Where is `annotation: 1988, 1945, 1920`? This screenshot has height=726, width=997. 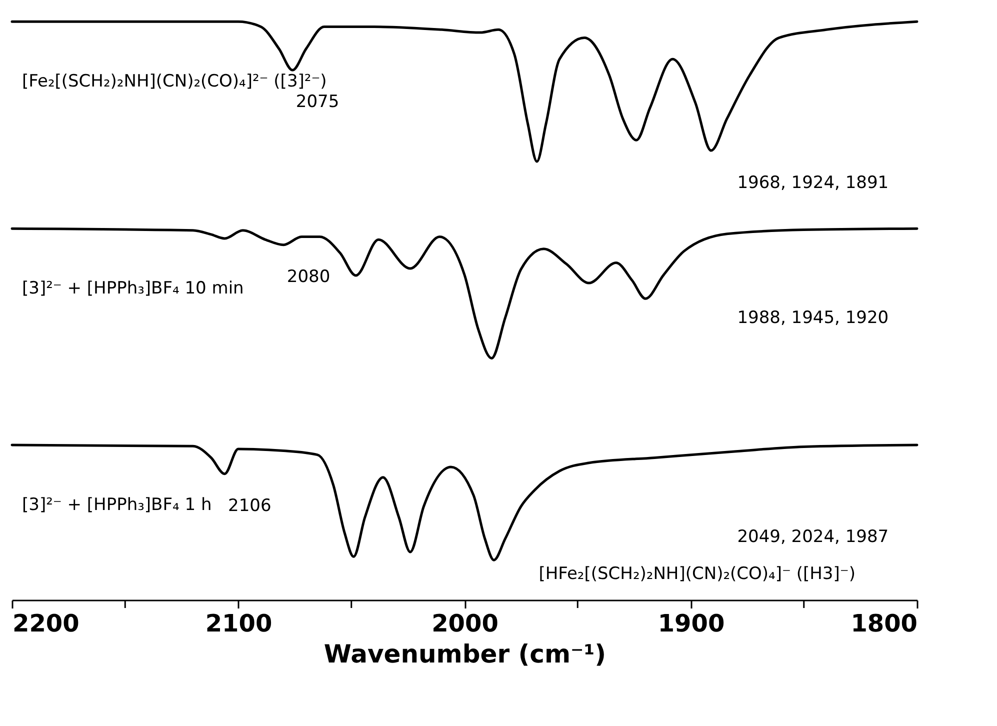
annotation: 1988, 1945, 1920 is located at coordinates (813, 318).